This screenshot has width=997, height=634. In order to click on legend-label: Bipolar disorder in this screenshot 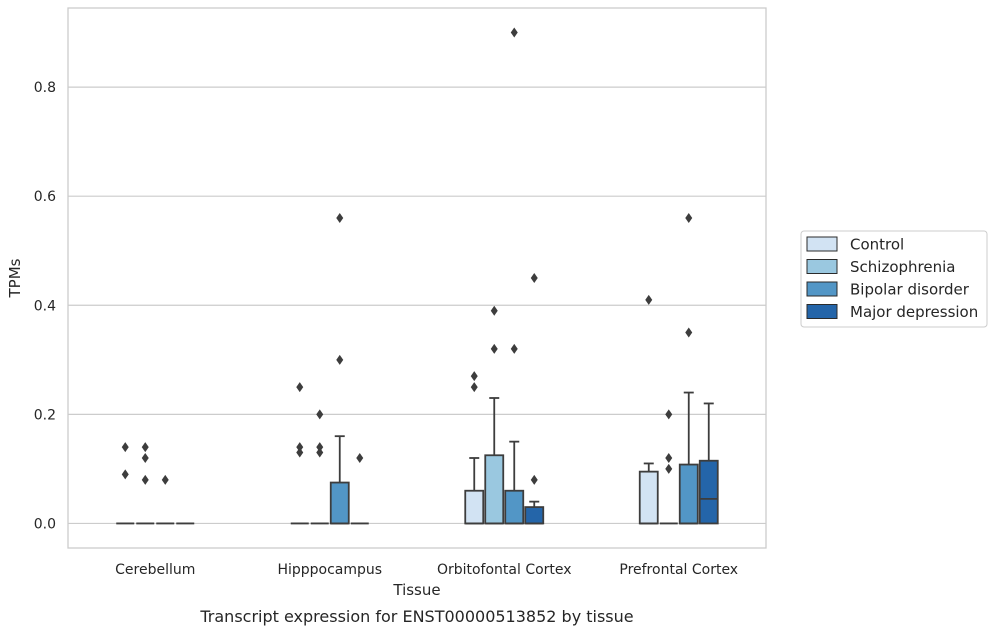, I will do `click(910, 290)`.